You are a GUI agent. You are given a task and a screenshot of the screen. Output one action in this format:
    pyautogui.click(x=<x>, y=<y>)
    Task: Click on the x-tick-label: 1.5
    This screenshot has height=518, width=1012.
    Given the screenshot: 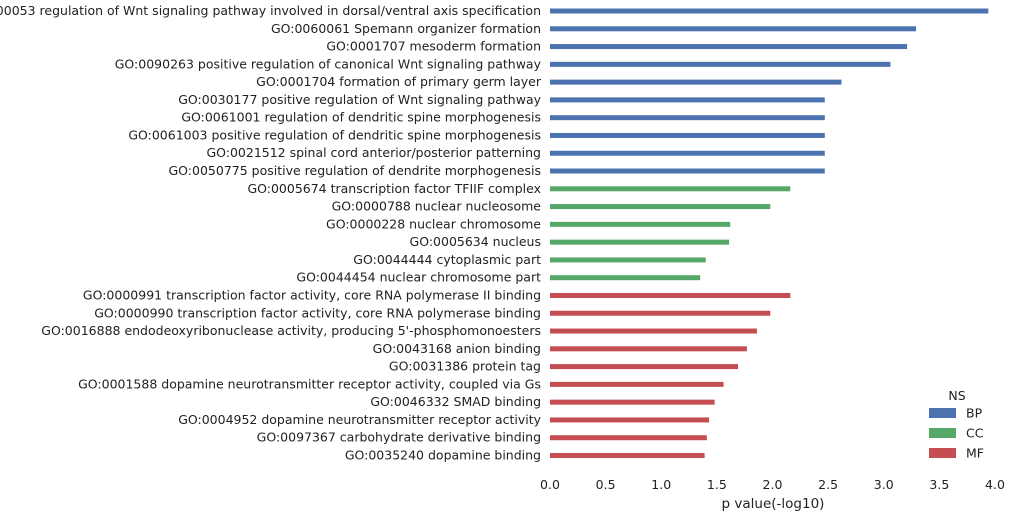 What is the action you would take?
    pyautogui.click(x=717, y=484)
    